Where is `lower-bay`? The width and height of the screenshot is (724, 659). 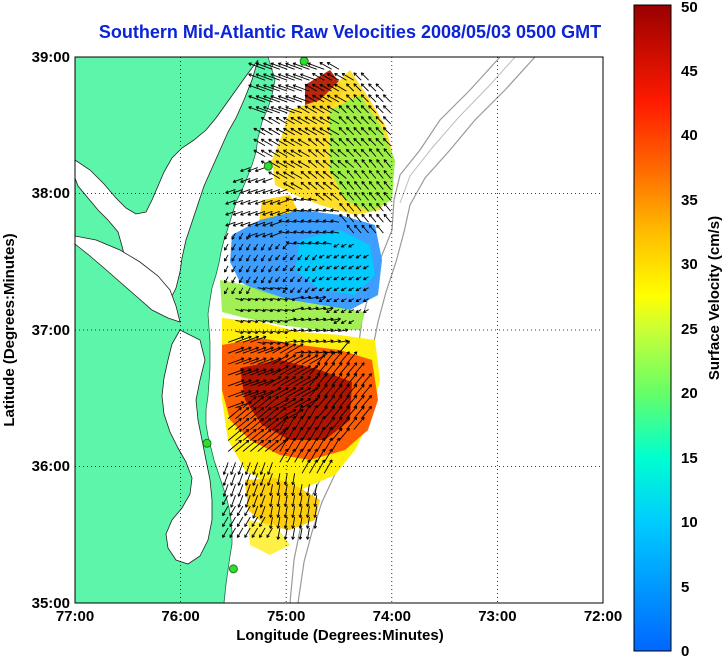
lower-bay is located at coordinates (128, 279).